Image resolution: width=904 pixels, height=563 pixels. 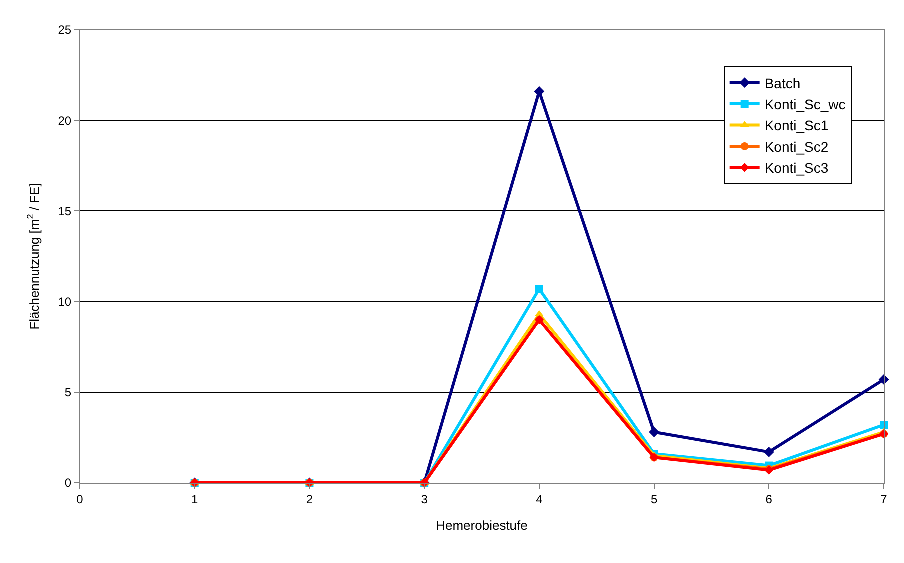 I want to click on legend-label: Batch, so click(x=782, y=83).